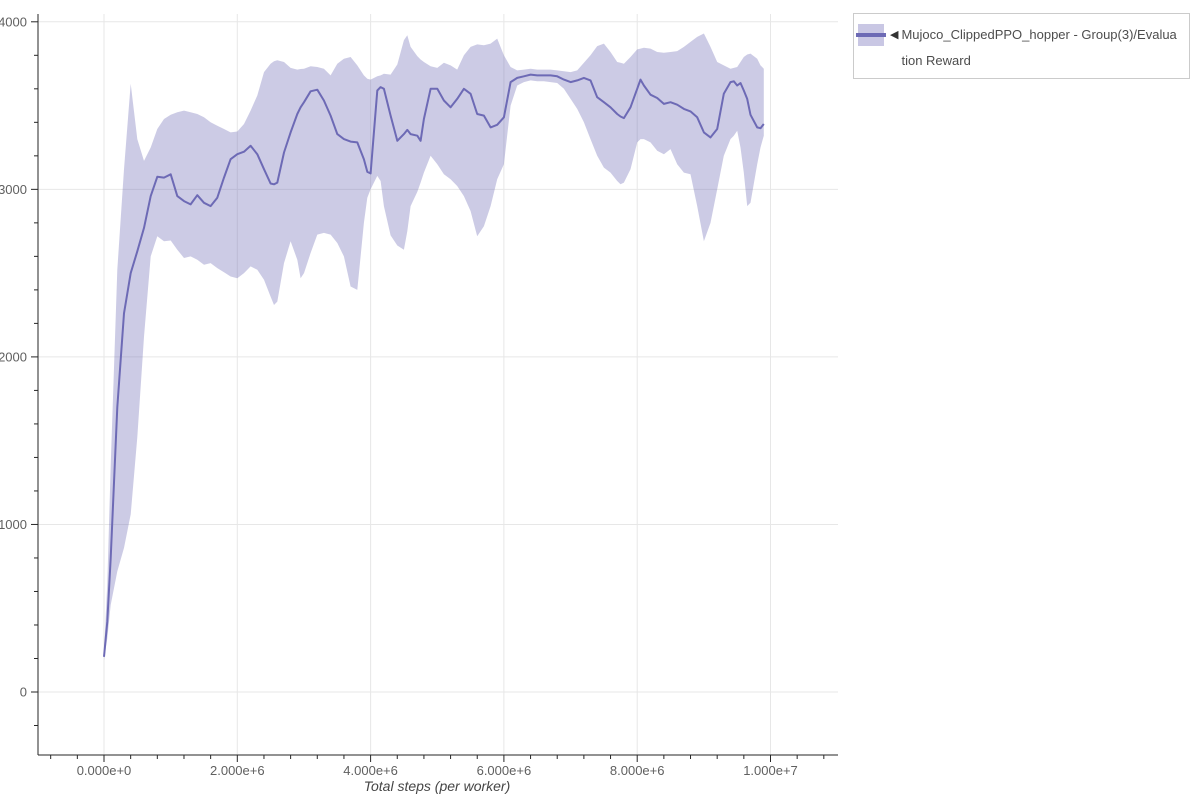 The image size is (1200, 800). Describe the element at coordinates (637, 770) in the screenshot. I see `x-tick-label: 8.000e+6` at that location.